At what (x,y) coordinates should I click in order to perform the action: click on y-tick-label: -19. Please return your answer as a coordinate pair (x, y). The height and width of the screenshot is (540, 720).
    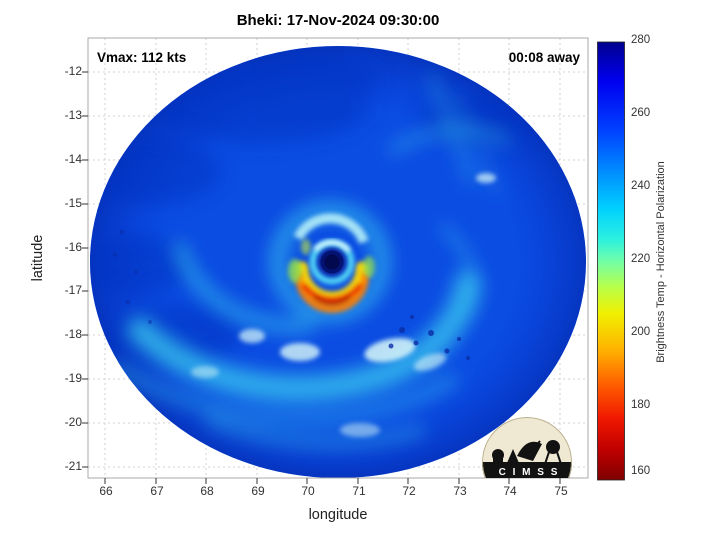
    Looking at the image, I should click on (73, 378).